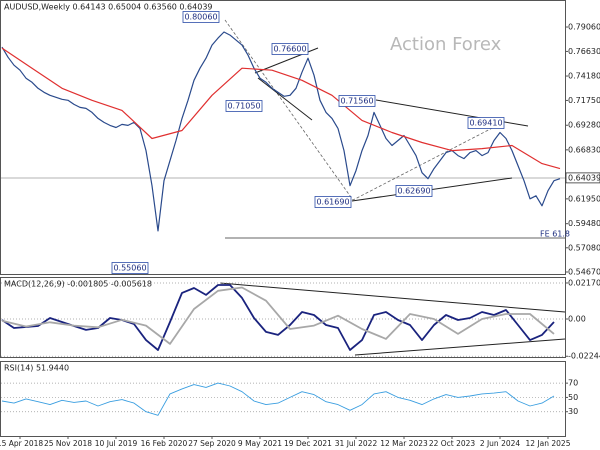 The width and height of the screenshot is (600, 450). What do you see at coordinates (68, 443) in the screenshot?
I see `x-tick-label: 25 Nov 2018` at bounding box center [68, 443].